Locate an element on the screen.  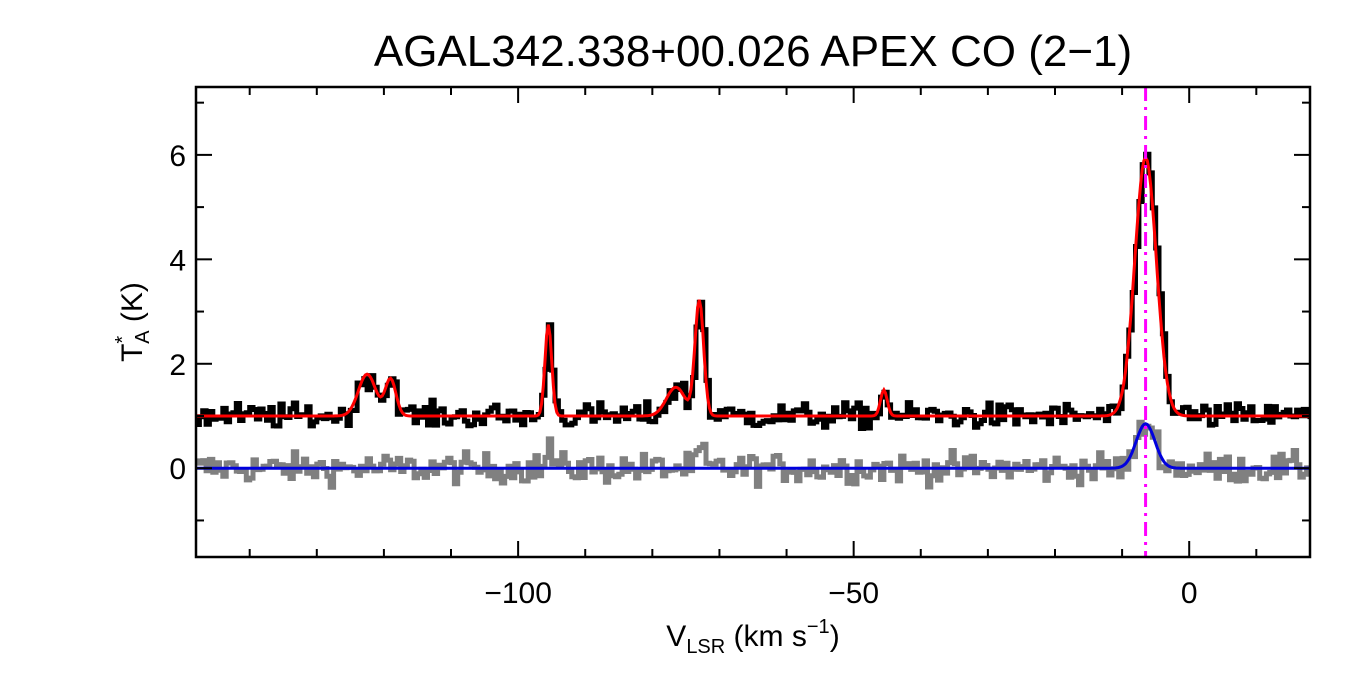
y-tick-label: 0 is located at coordinates (177, 469).